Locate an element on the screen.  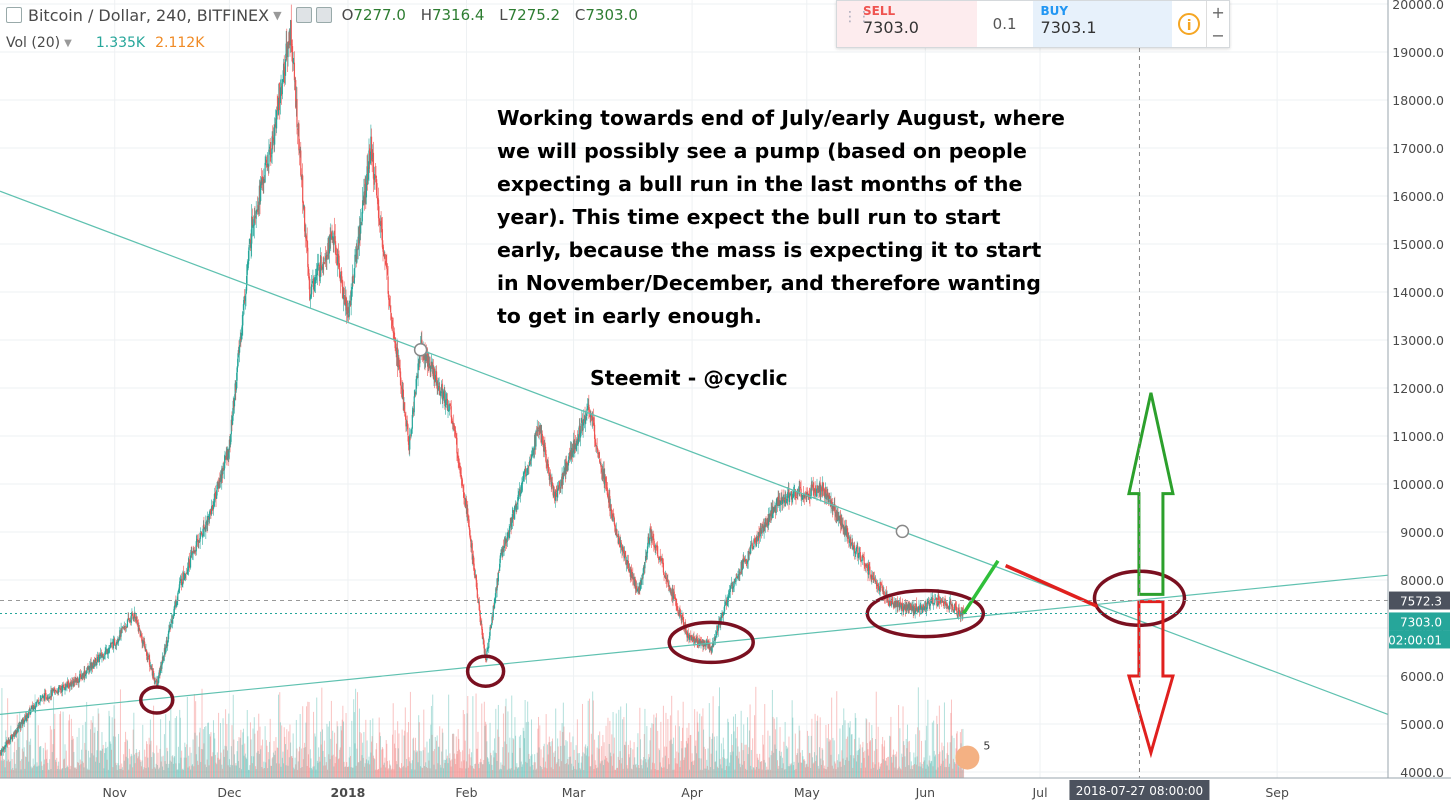
symbol-title: Bitcoin / Dollar, 240, BITFINEX is located at coordinates (149, 15).